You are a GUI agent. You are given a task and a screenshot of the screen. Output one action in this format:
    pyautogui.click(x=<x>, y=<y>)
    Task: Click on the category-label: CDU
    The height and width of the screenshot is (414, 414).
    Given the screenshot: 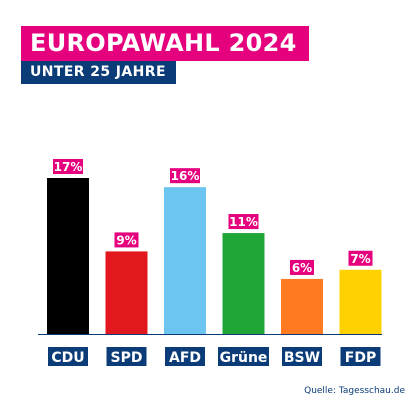 What is the action you would take?
    pyautogui.click(x=67, y=358)
    